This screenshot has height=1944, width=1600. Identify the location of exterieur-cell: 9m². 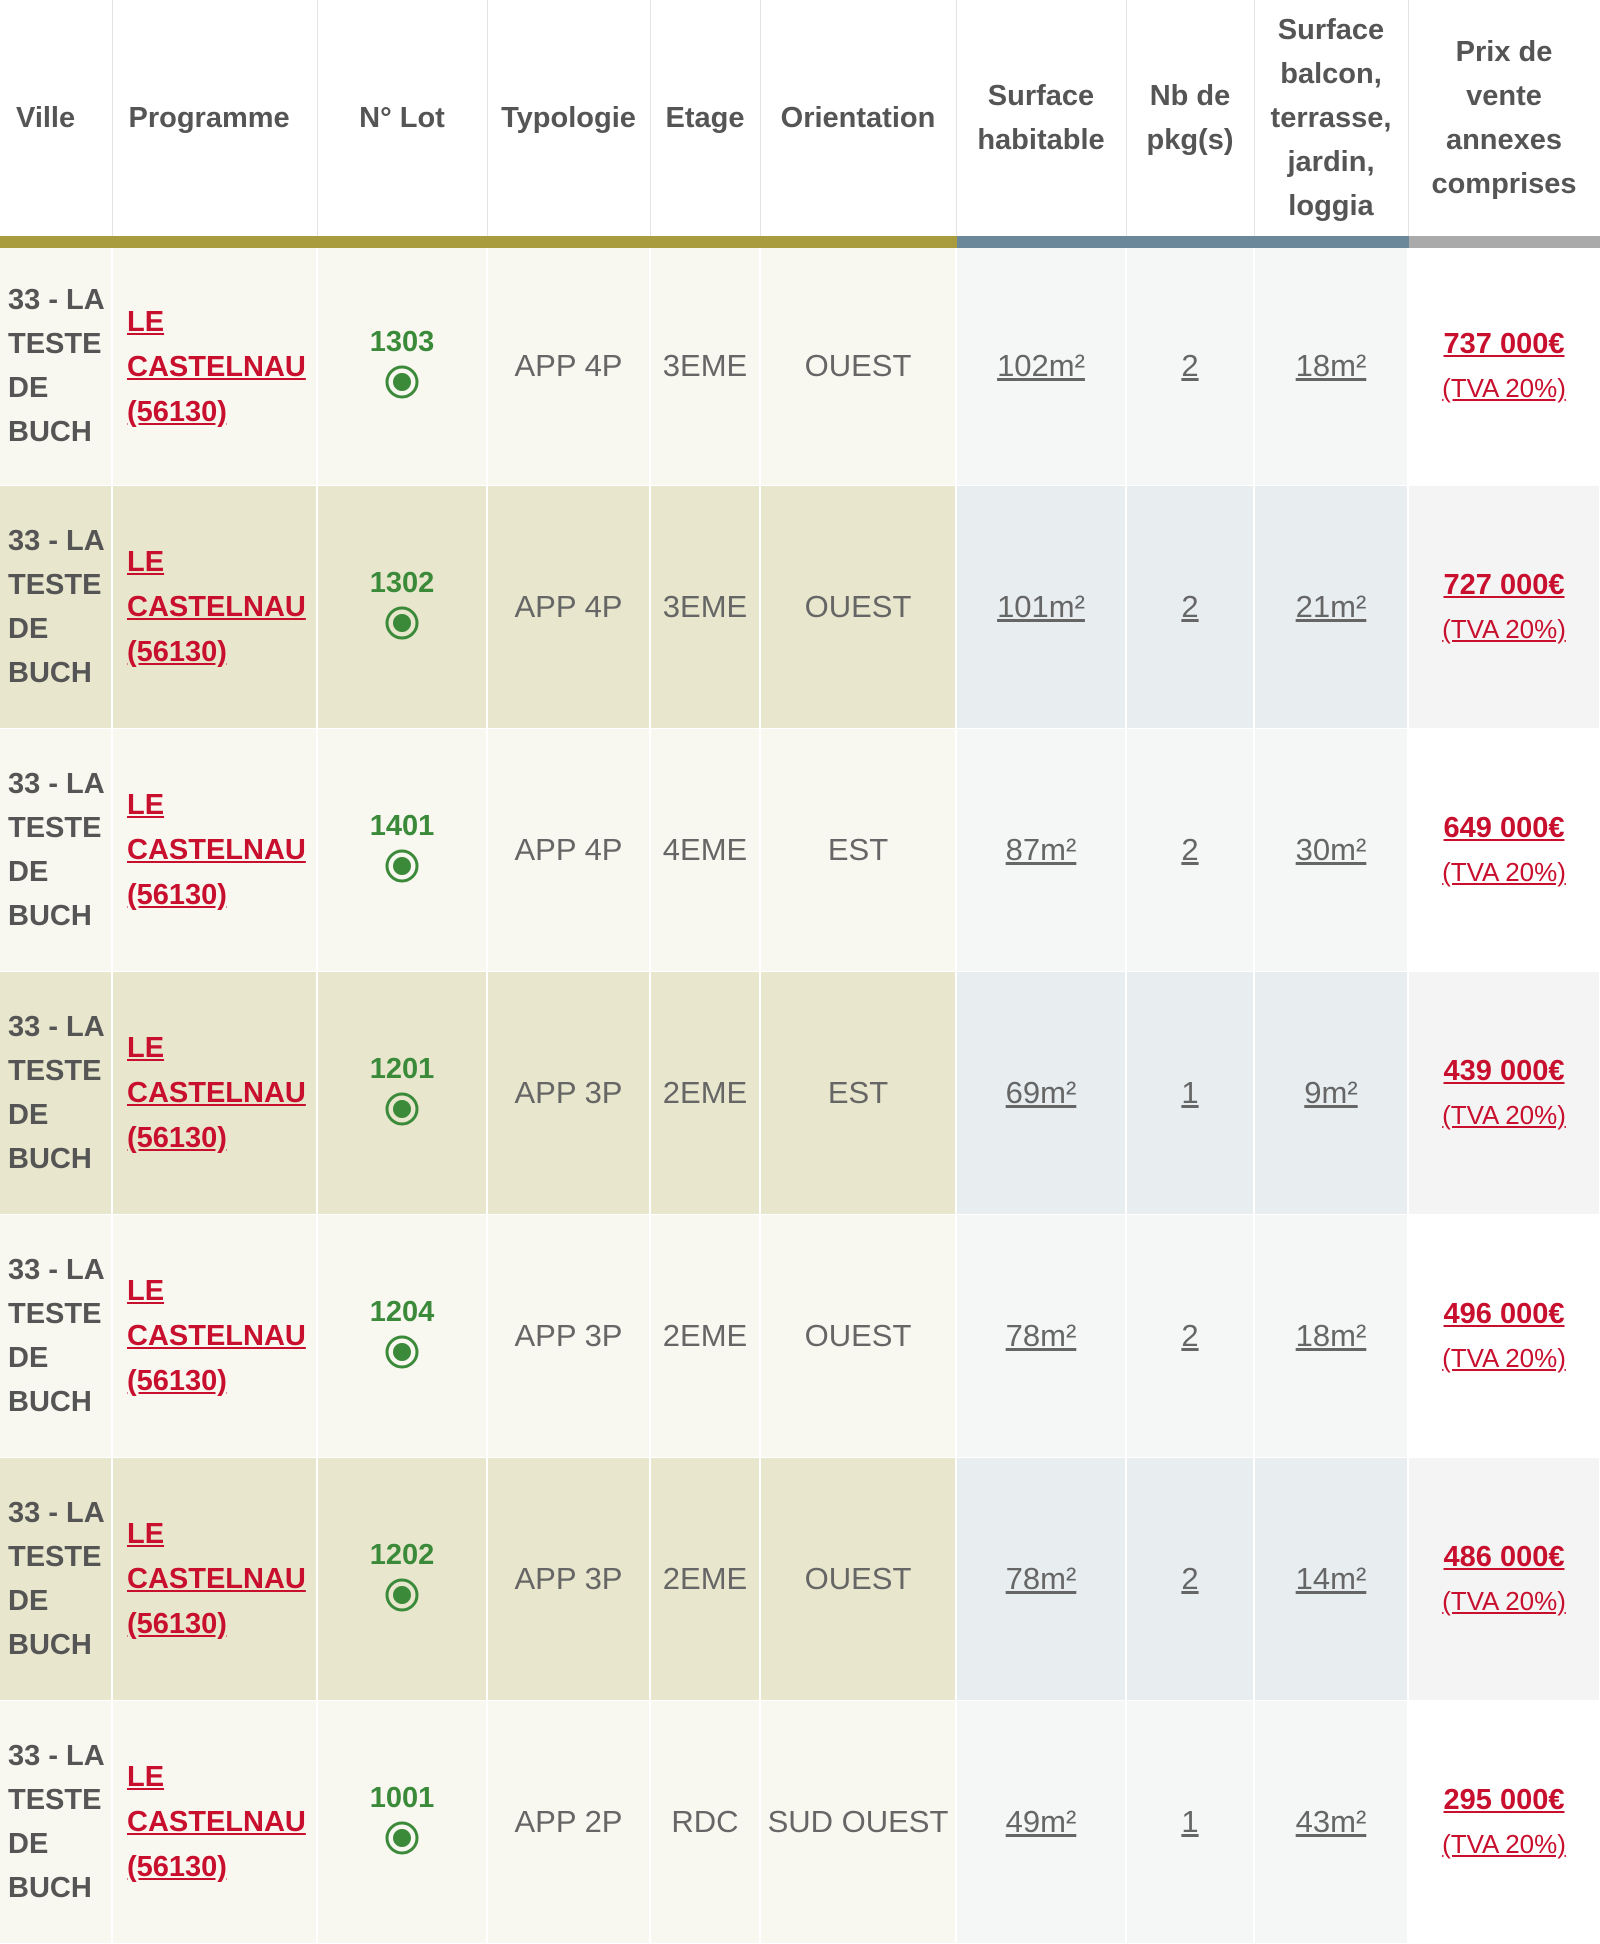
(1331, 1093).